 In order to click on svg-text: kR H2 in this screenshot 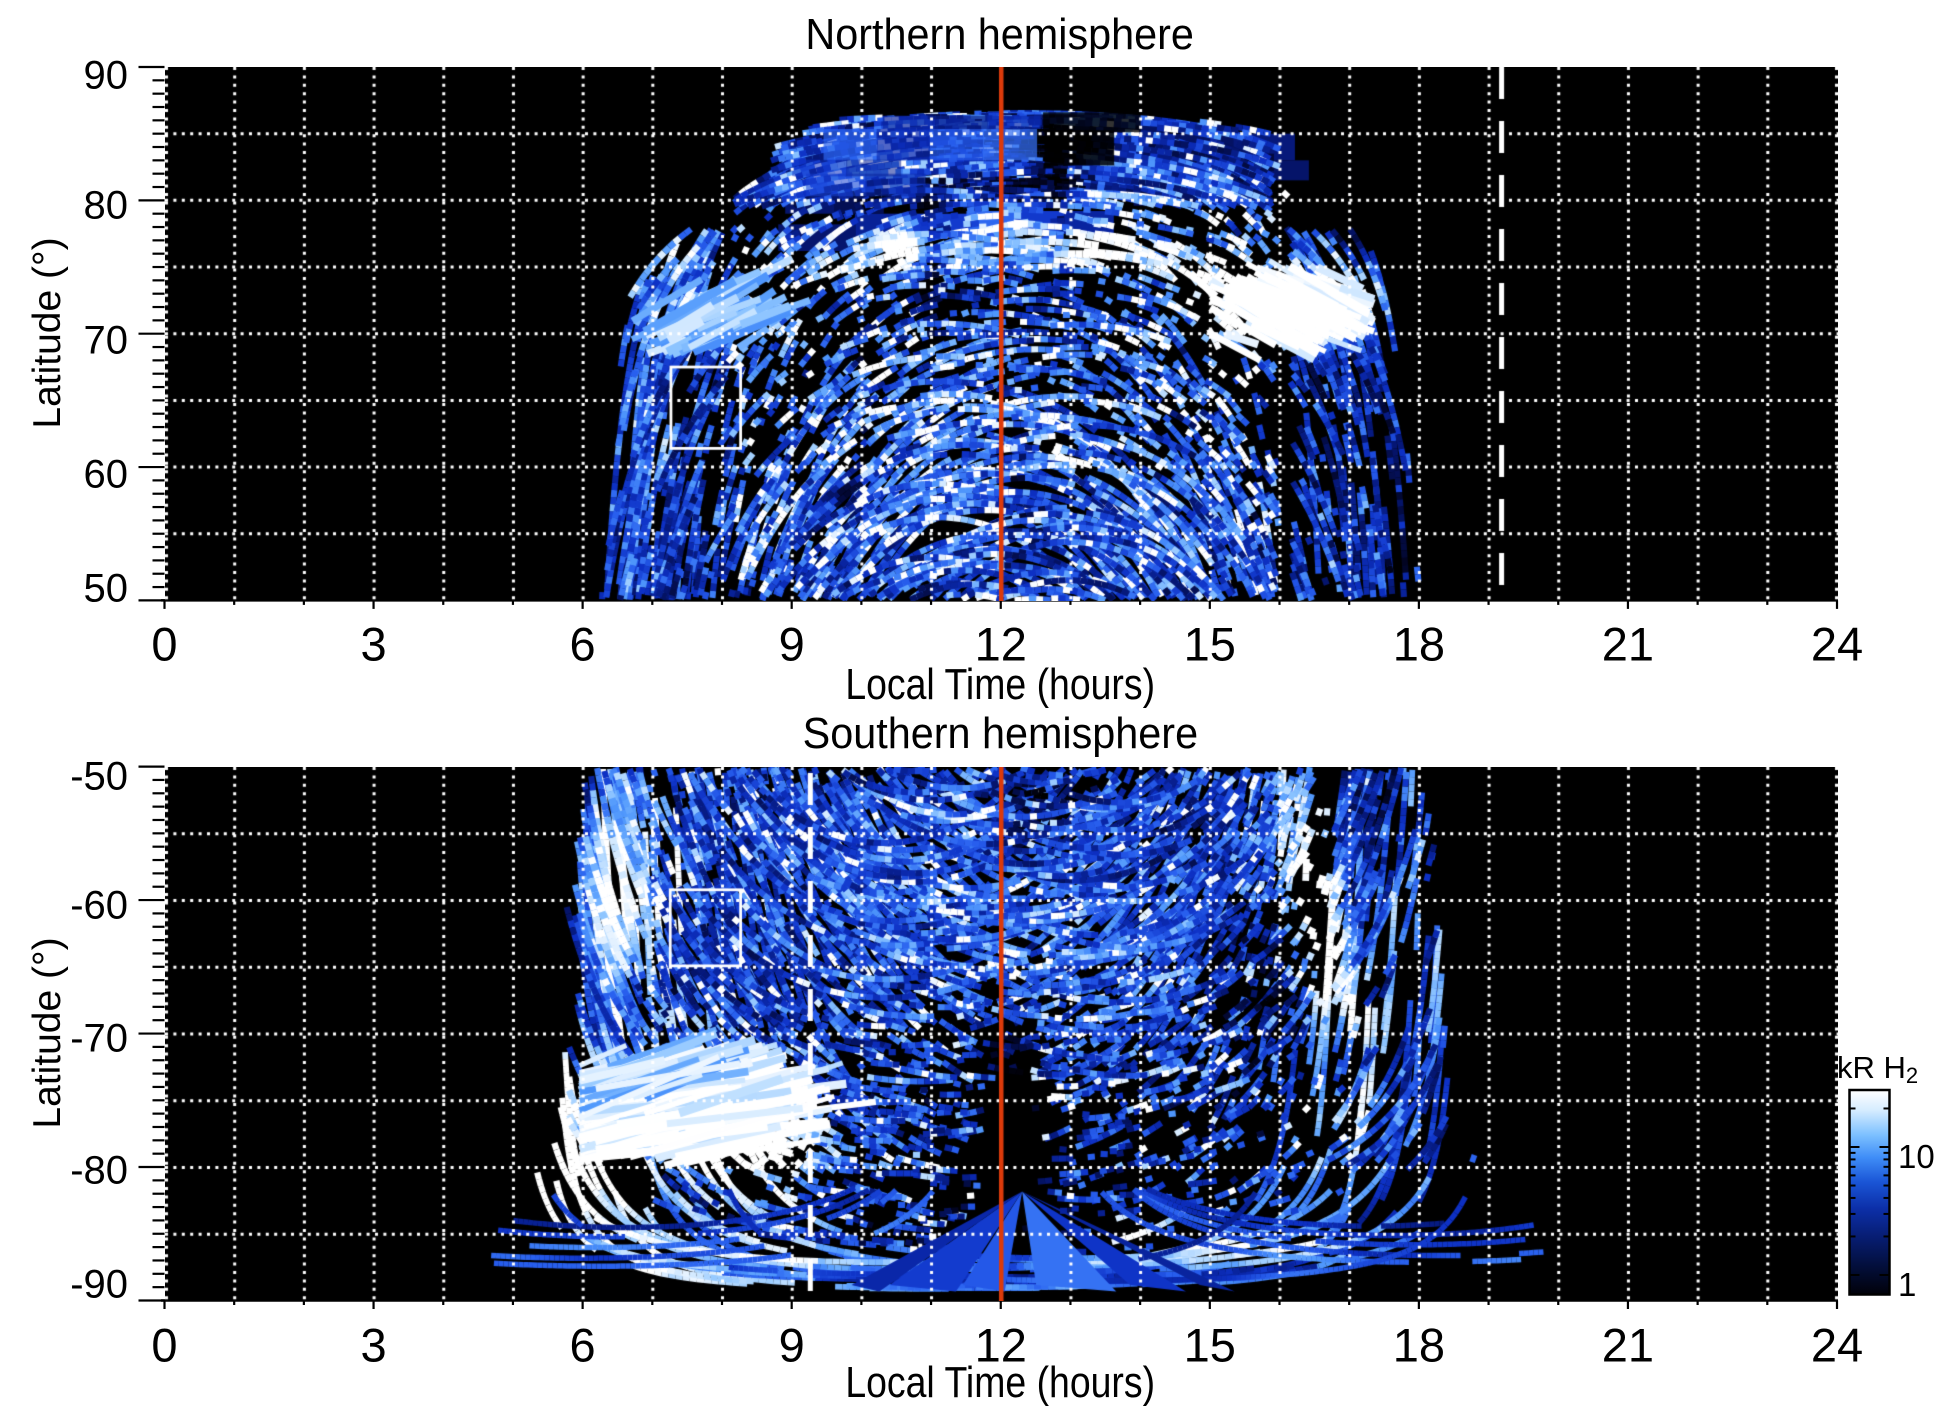, I will do `click(1877, 1069)`.